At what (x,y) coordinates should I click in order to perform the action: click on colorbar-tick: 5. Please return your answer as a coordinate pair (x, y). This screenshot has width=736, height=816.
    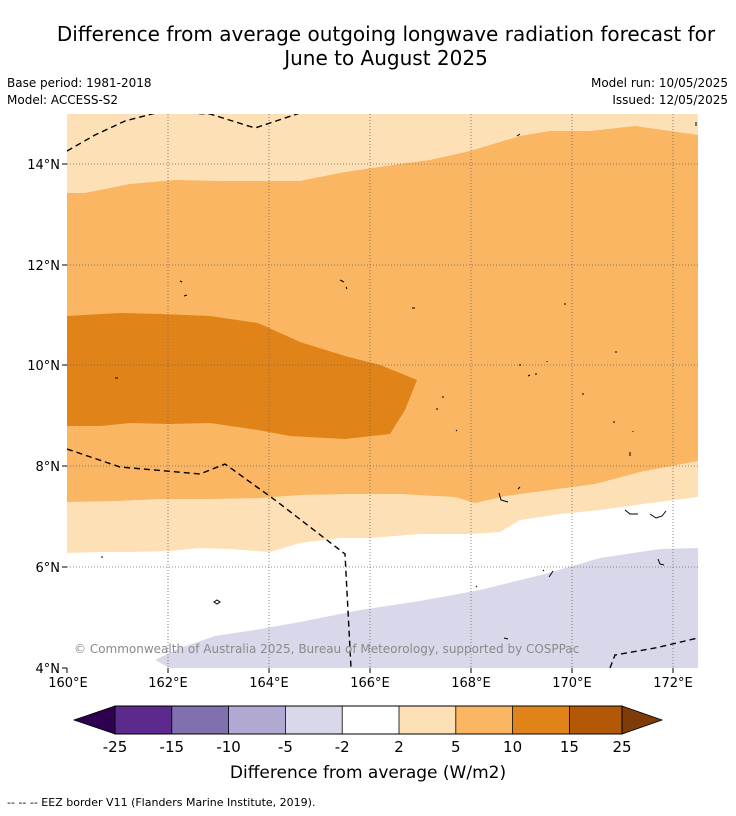
    Looking at the image, I should click on (456, 747).